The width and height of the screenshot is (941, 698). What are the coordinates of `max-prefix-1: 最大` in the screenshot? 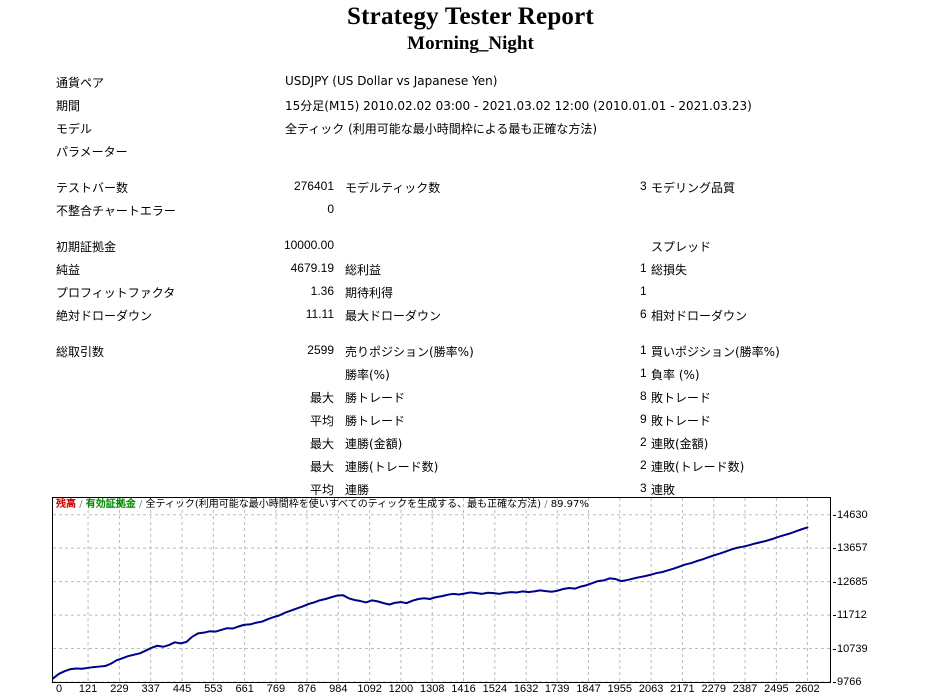 It's located at (321, 444).